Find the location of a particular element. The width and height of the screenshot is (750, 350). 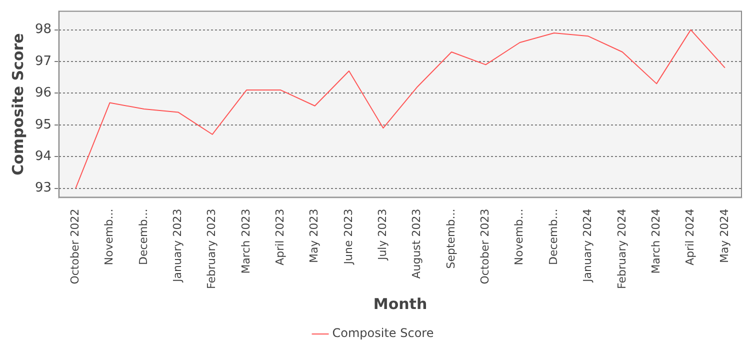

x-tick-label: July 2023 is located at coordinates (383, 235).